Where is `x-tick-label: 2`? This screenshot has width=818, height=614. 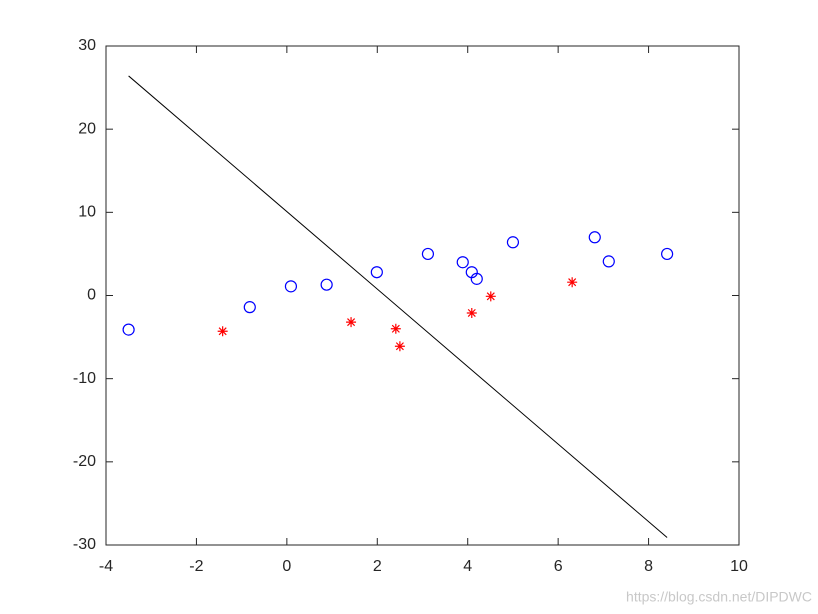
x-tick-label: 2 is located at coordinates (377, 566).